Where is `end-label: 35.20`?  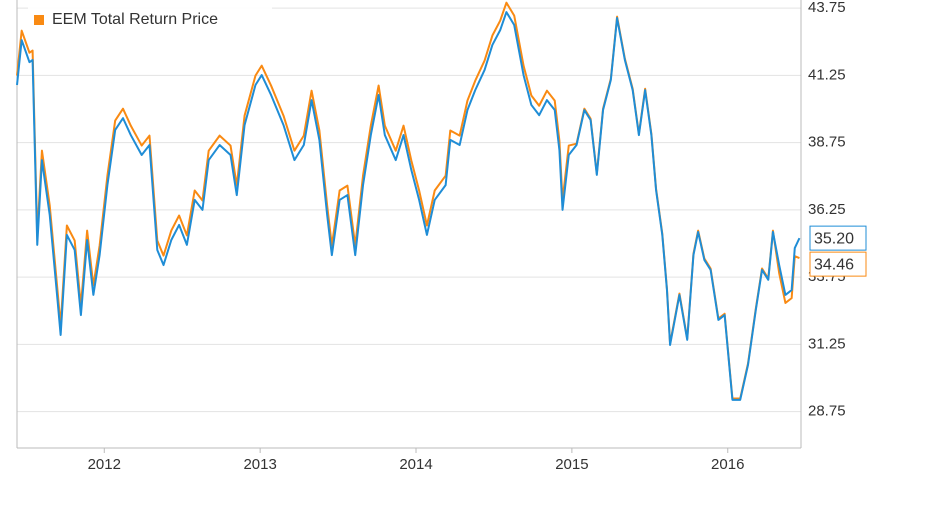
end-label: 35.20 is located at coordinates (834, 238).